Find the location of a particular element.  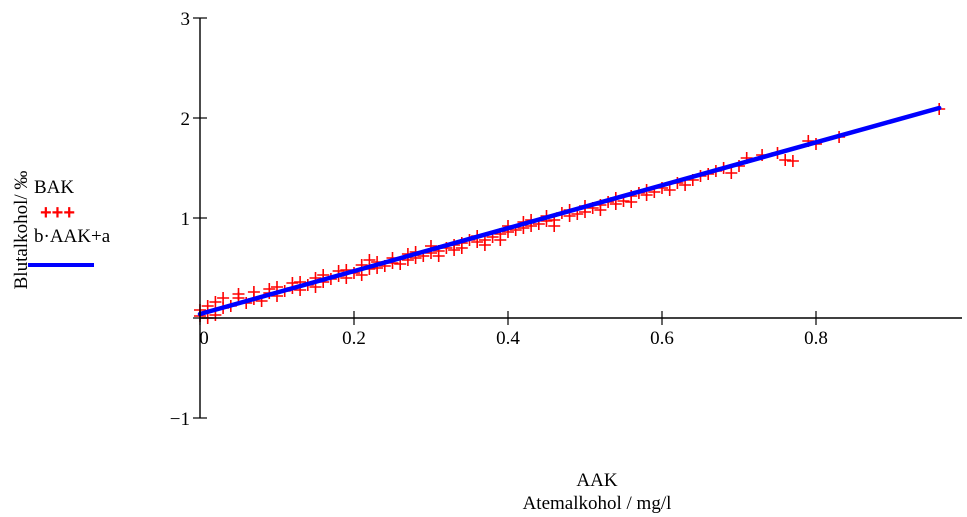

legend-label-bak: BAK is located at coordinates (54, 187).